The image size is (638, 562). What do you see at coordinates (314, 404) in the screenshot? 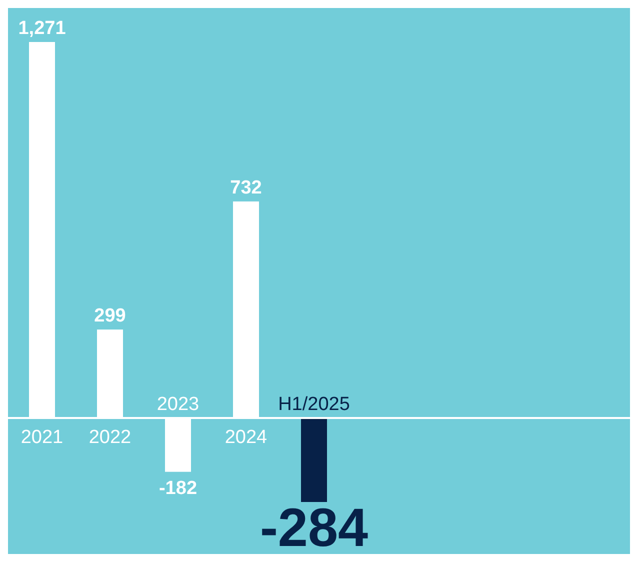
I see `x-tick-label: H1/2025` at bounding box center [314, 404].